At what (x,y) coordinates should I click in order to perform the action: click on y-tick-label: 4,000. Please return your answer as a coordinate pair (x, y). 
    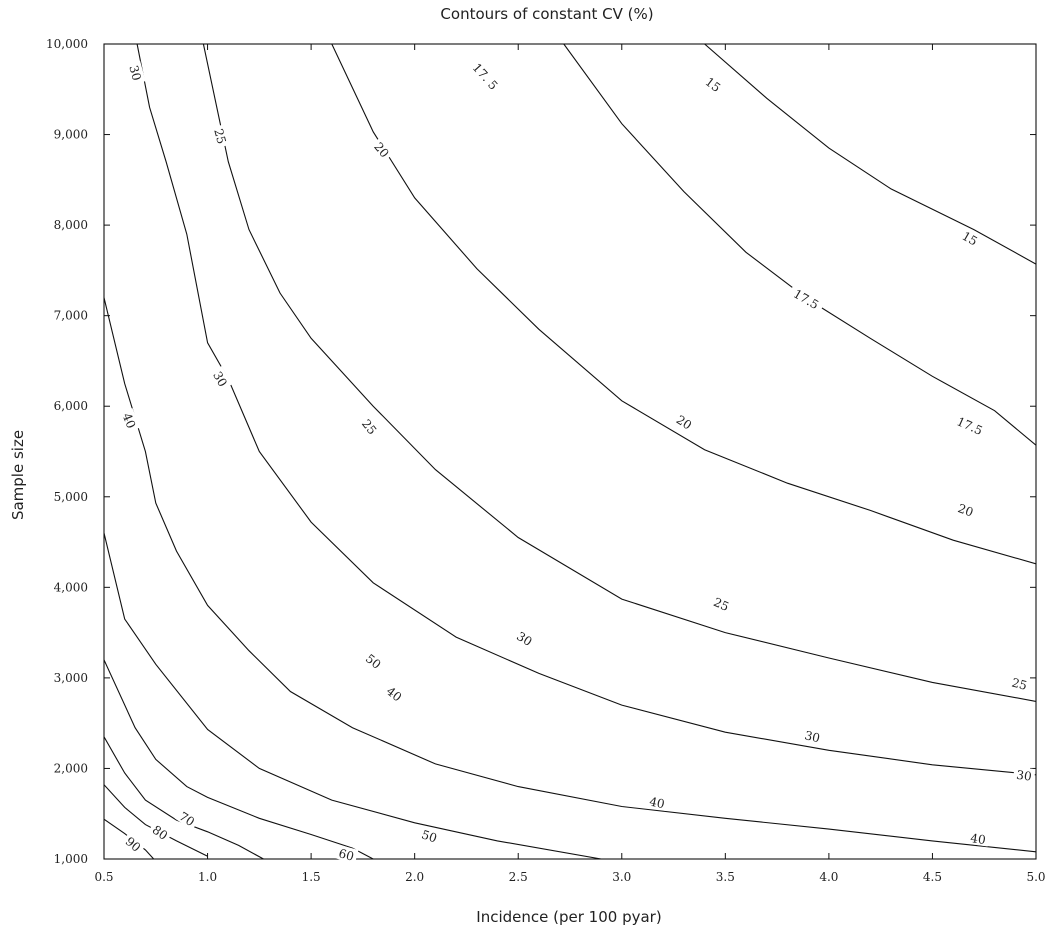
    Looking at the image, I should click on (71, 587).